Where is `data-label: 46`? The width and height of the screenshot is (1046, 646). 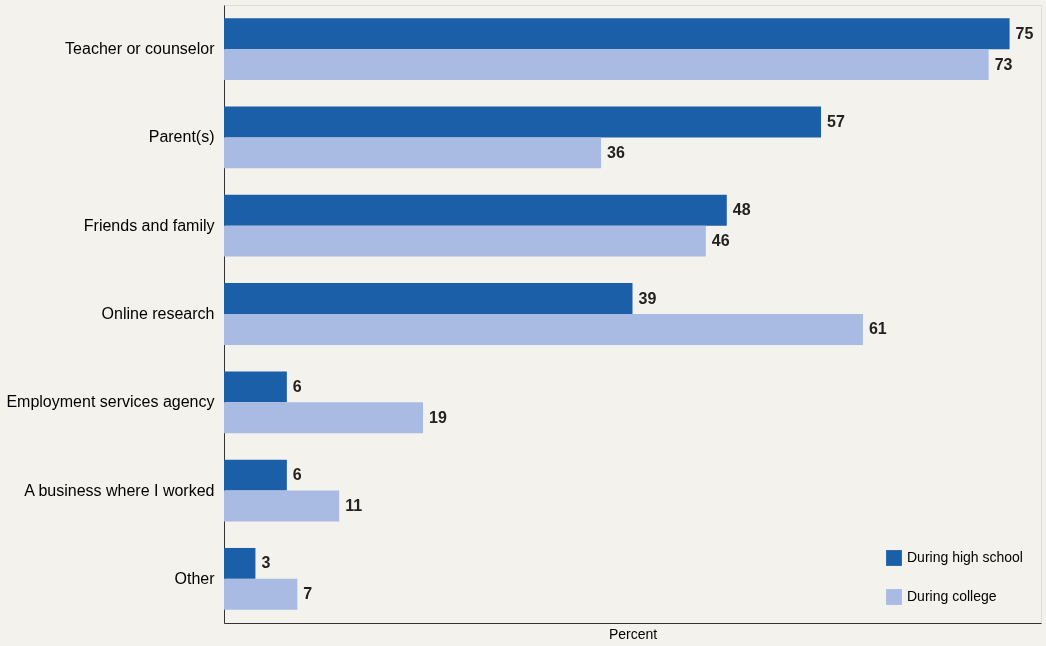 data-label: 46 is located at coordinates (720, 241).